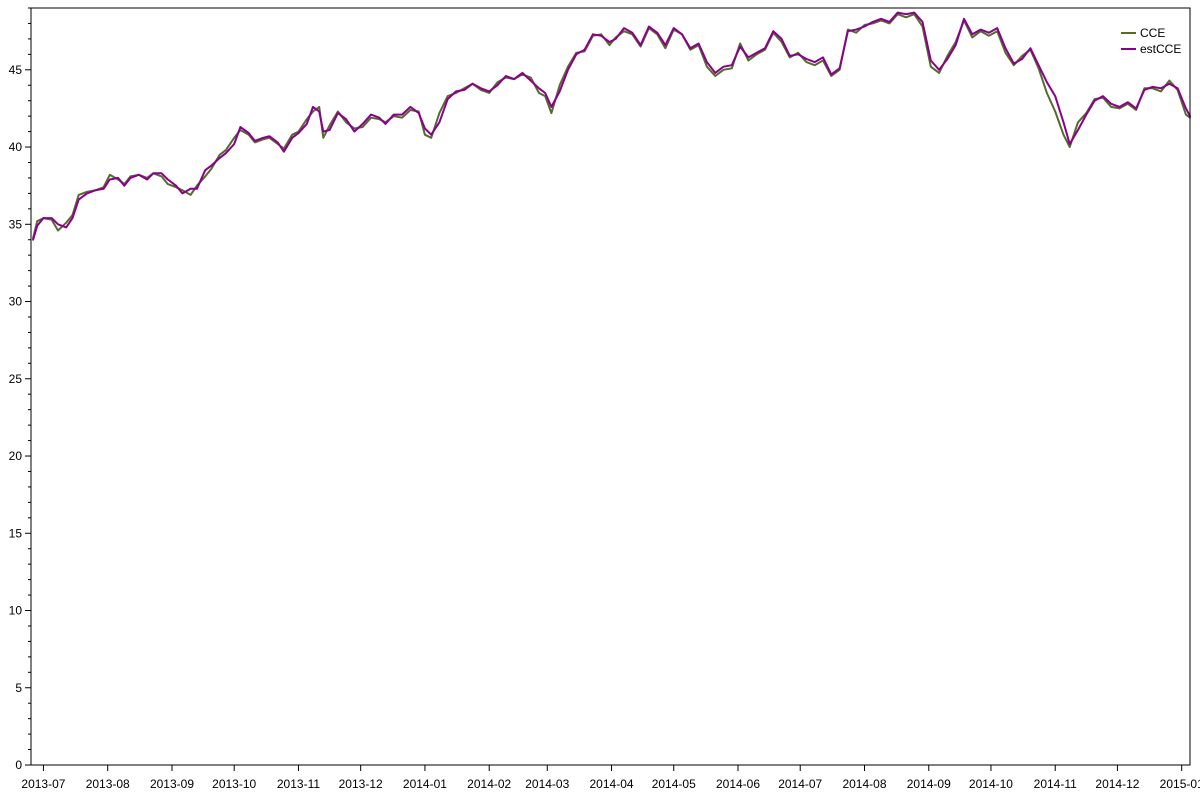  I want to click on y-tick-label: 5, so click(18, 688).